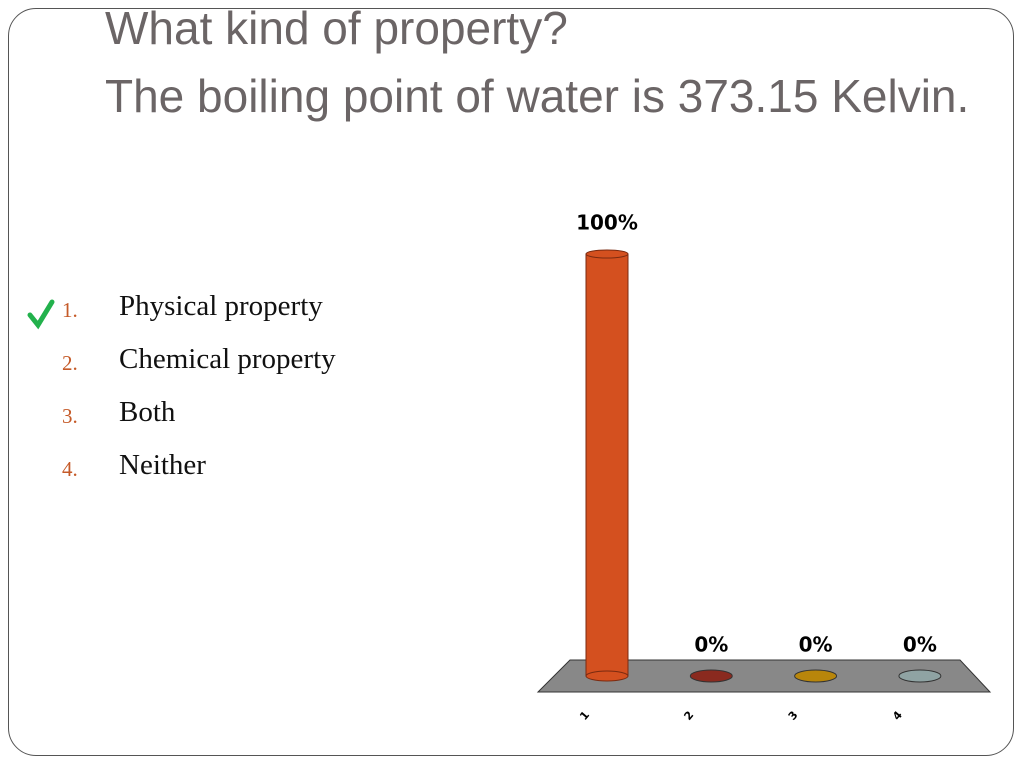 The height and width of the screenshot is (768, 1024). What do you see at coordinates (764, 676) in the screenshot?
I see `chart-floor` at bounding box center [764, 676].